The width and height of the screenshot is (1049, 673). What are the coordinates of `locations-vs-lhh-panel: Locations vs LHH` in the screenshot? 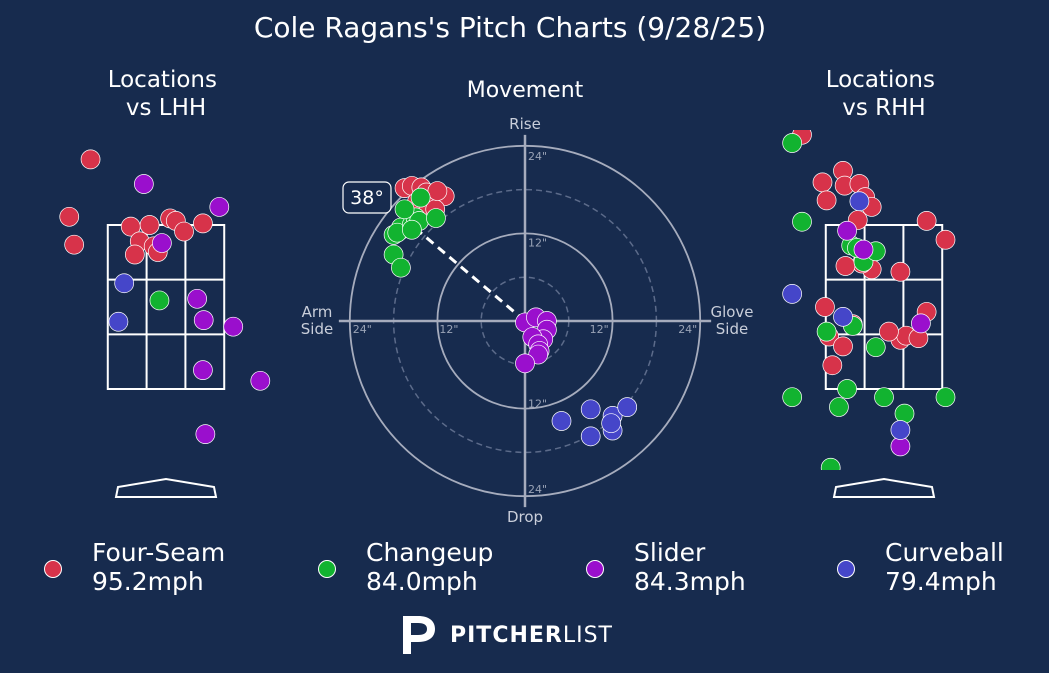 It's located at (165, 282).